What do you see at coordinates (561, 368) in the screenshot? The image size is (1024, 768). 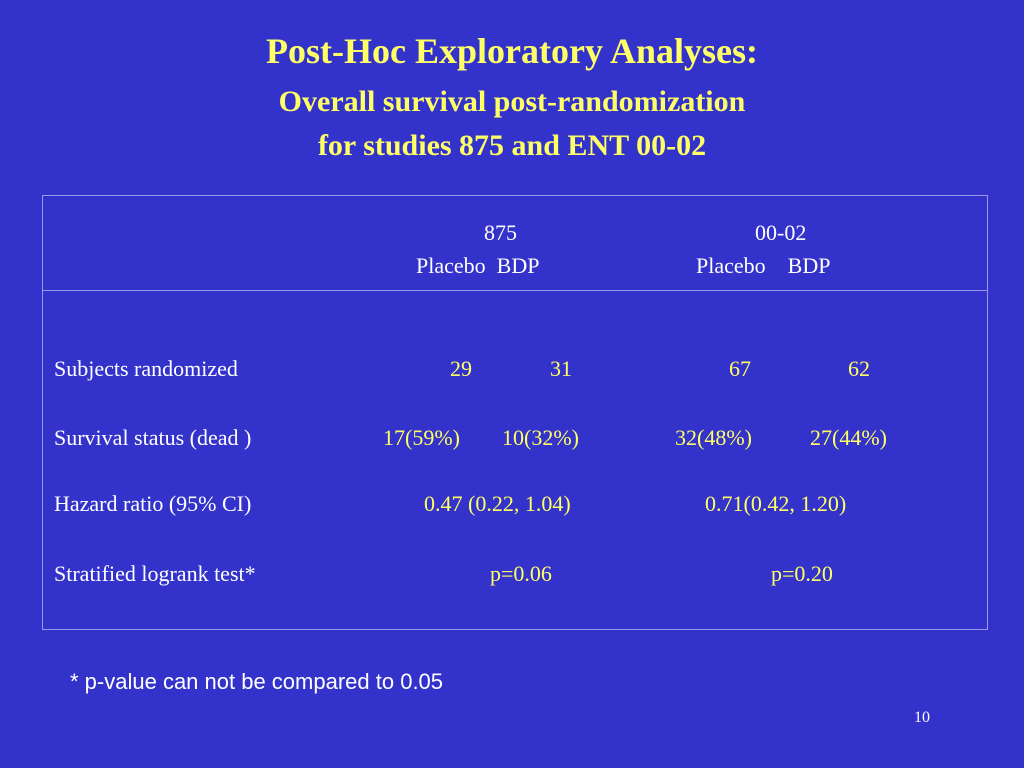 I see `table-cell: 31` at bounding box center [561, 368].